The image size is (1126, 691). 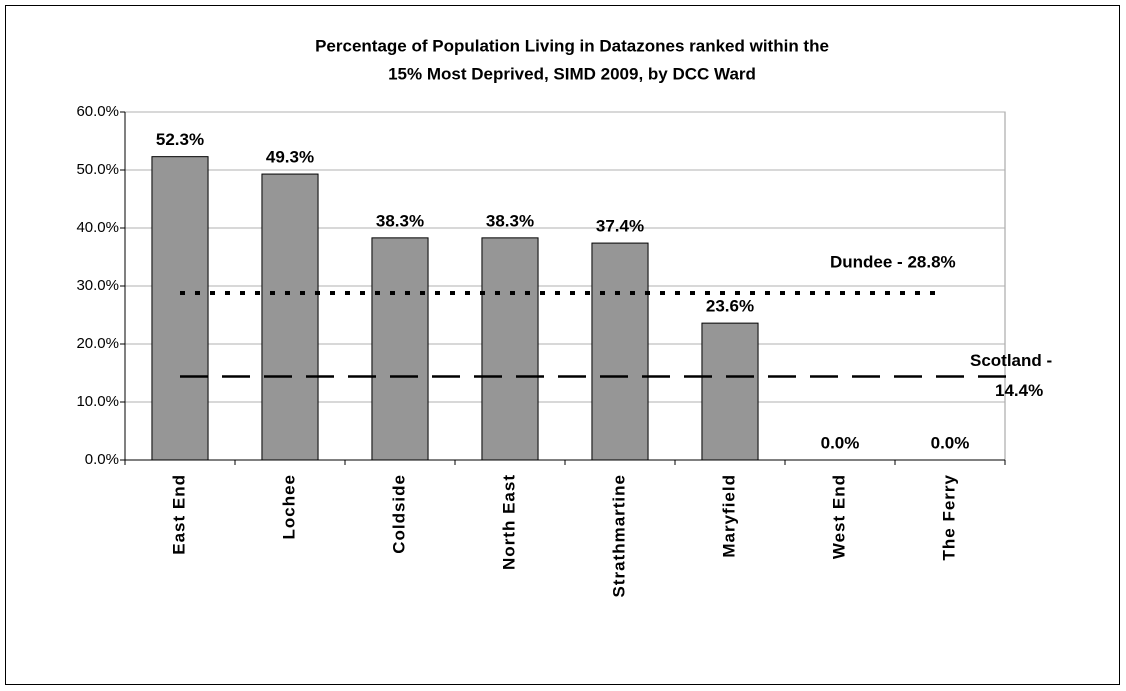 What do you see at coordinates (178, 514) in the screenshot?
I see `x-tick-label: East End` at bounding box center [178, 514].